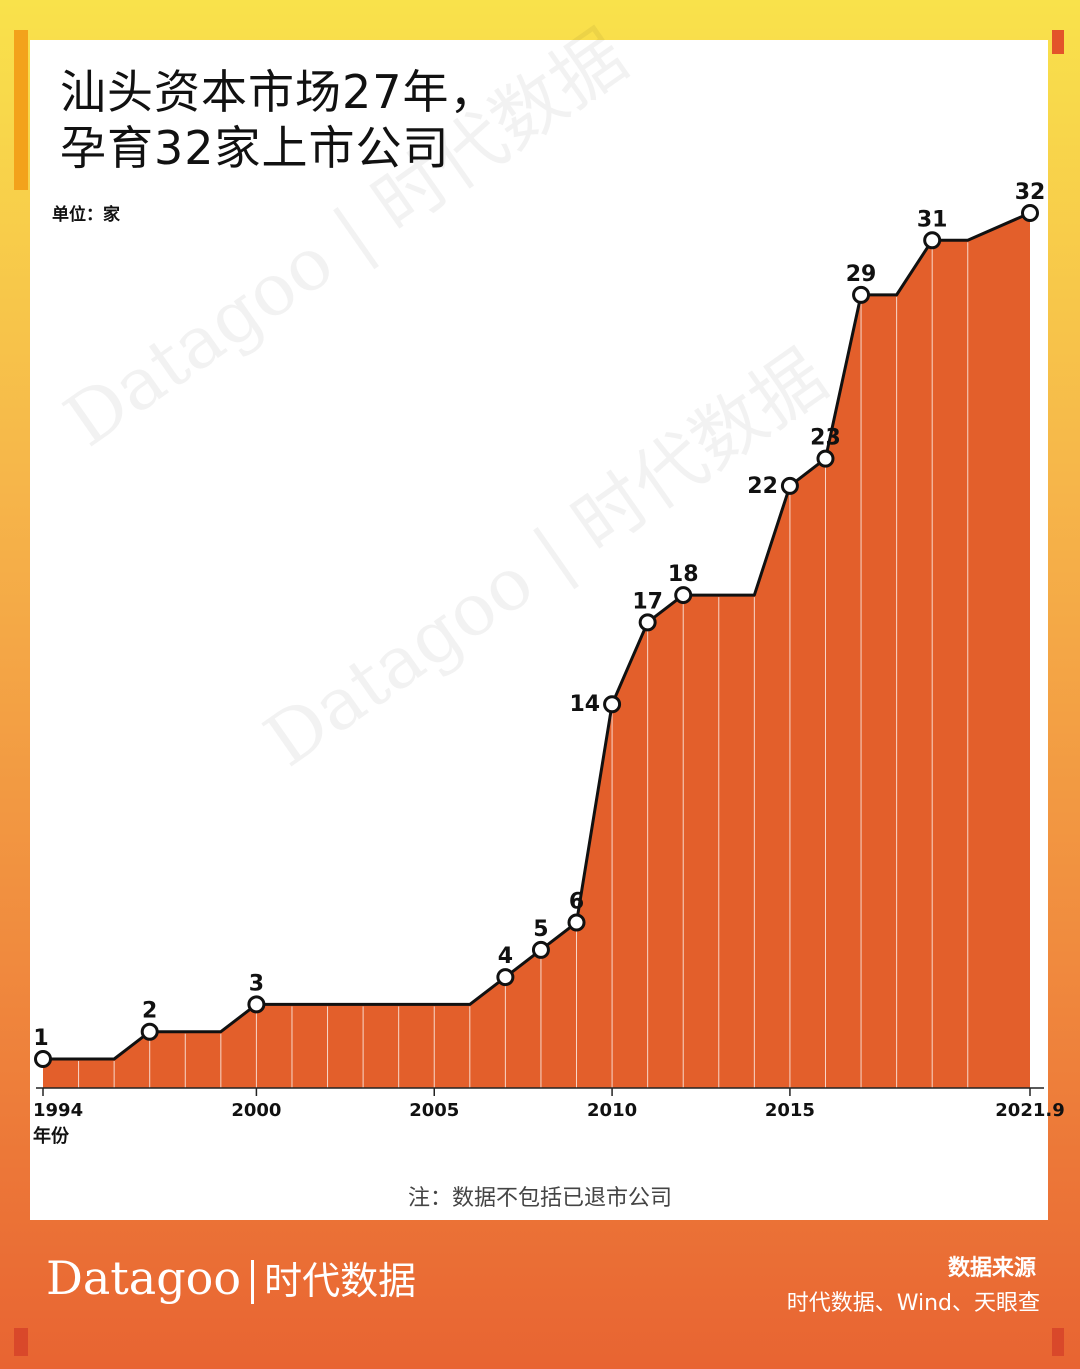 The height and width of the screenshot is (1369, 1080). I want to click on data-label: 22, so click(762, 486).